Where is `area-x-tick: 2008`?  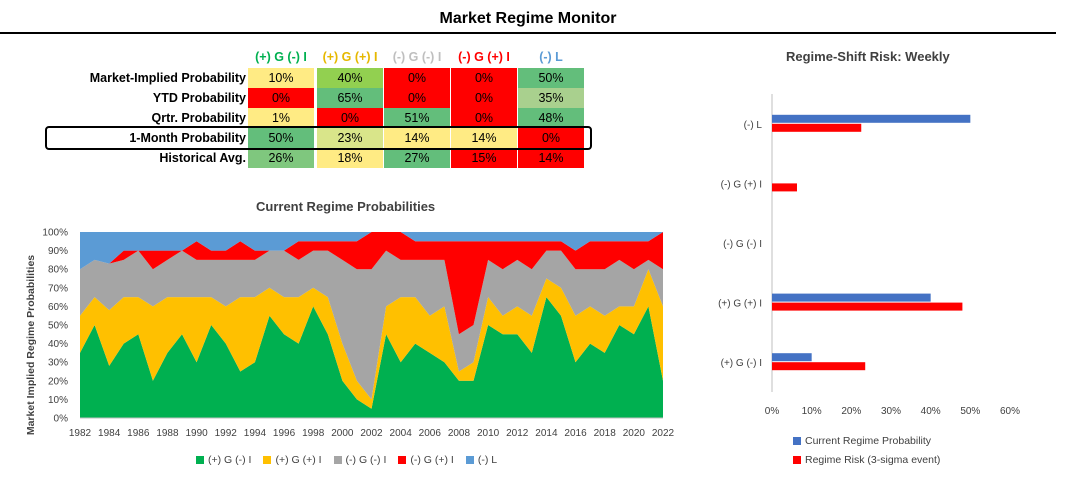
area-x-tick: 2008 is located at coordinates (459, 433).